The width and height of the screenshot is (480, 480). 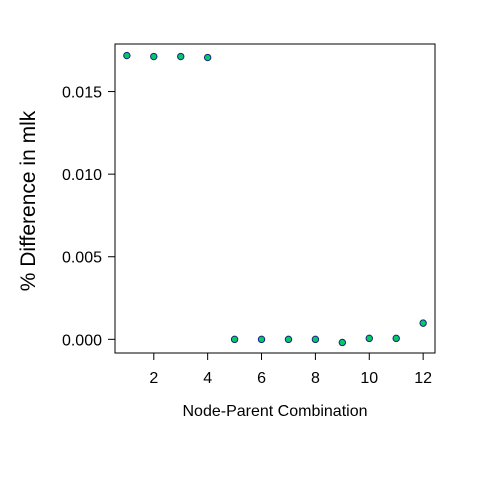 What do you see at coordinates (82, 258) in the screenshot?
I see `y-tick-label: 0.005` at bounding box center [82, 258].